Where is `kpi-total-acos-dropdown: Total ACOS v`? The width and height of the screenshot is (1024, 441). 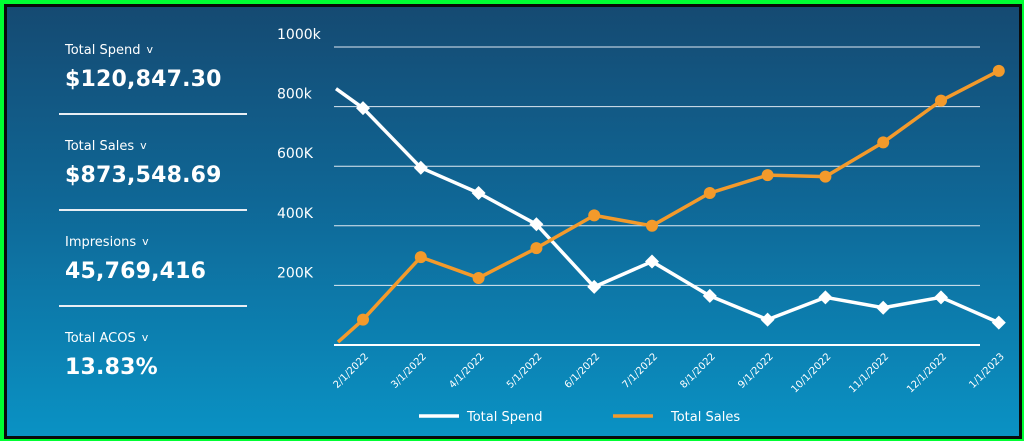
kpi-total-acos-dropdown: Total ACOS v is located at coordinates (106, 338).